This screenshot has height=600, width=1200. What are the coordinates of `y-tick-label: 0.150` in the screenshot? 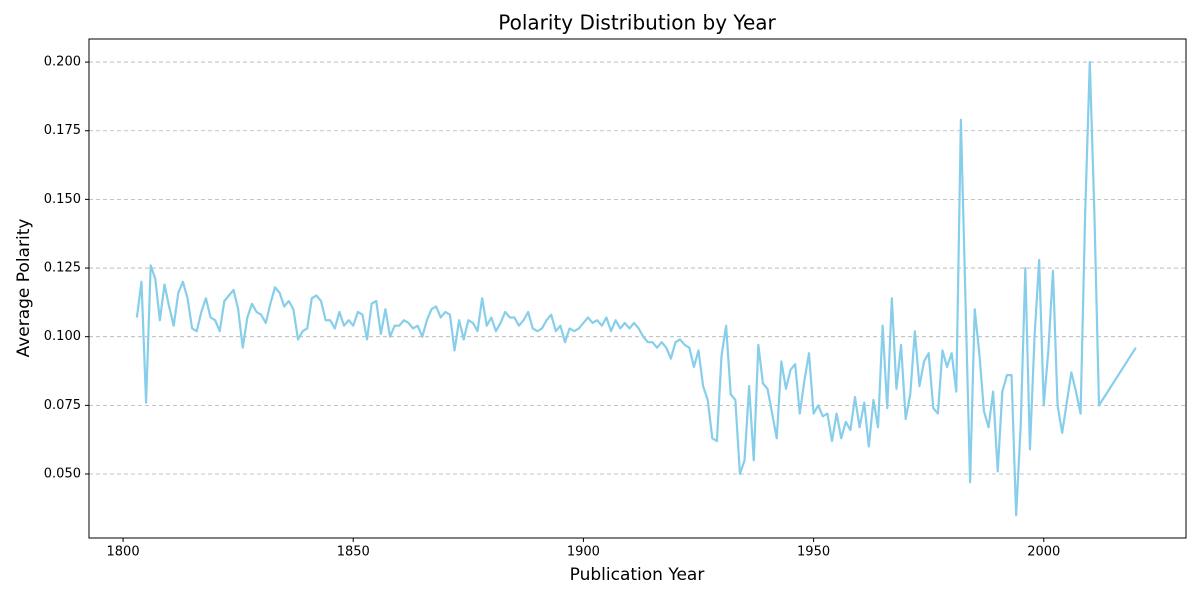 It's located at (62, 199).